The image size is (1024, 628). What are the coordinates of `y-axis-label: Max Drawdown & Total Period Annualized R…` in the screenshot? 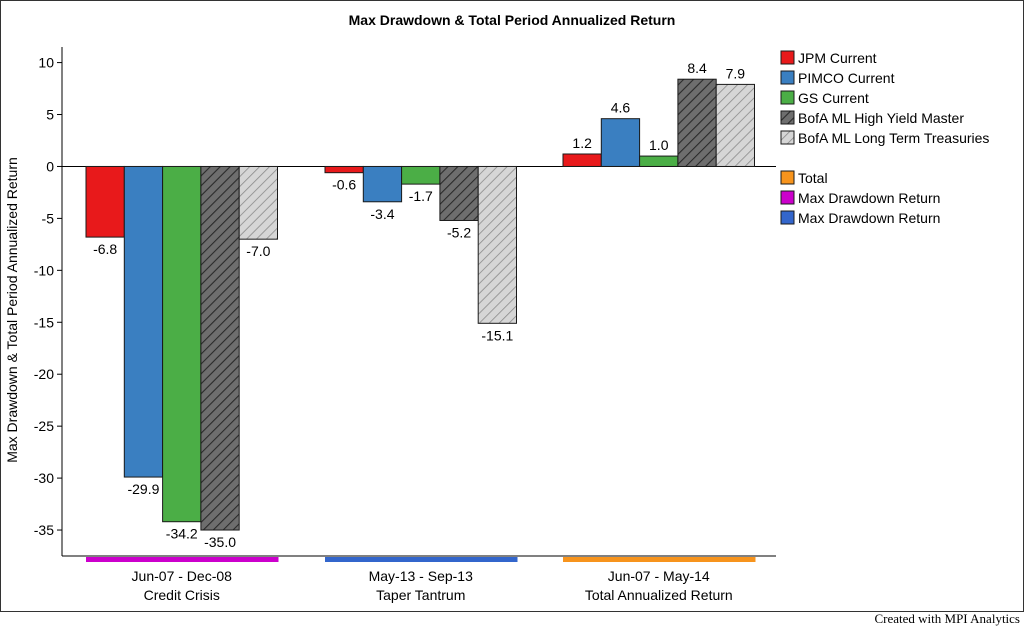 It's located at (12, 310).